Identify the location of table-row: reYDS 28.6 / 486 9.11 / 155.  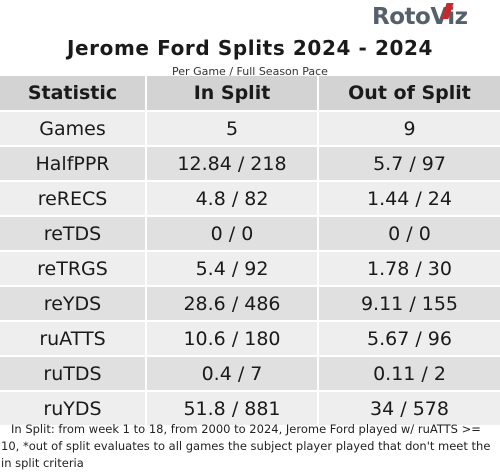
(250, 303).